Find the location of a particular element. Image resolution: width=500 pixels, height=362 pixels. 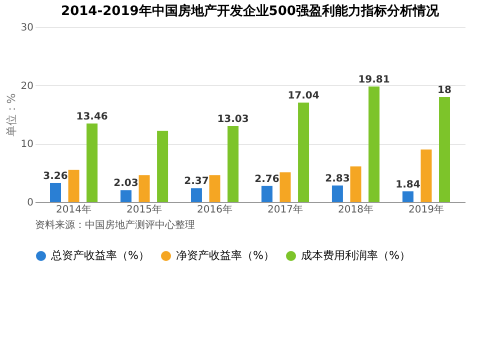

data-label: 2.83 is located at coordinates (337, 178).